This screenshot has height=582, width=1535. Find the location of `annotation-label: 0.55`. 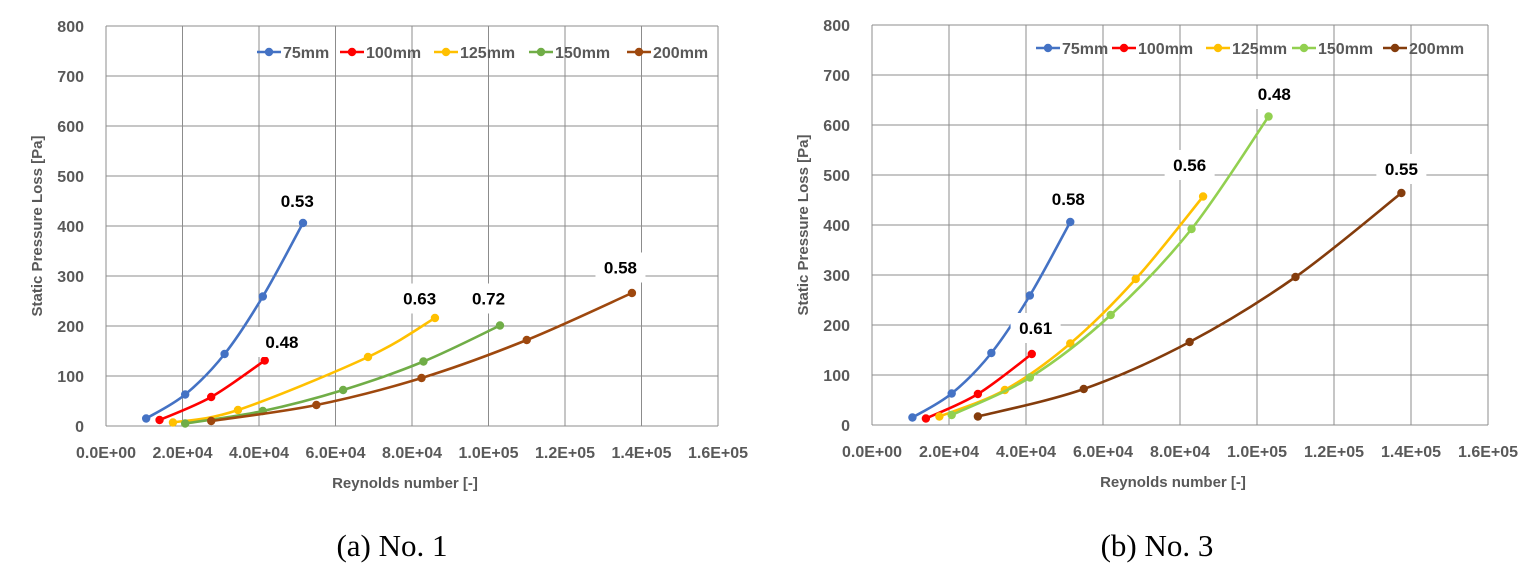

annotation-label: 0.55 is located at coordinates (1401, 169).